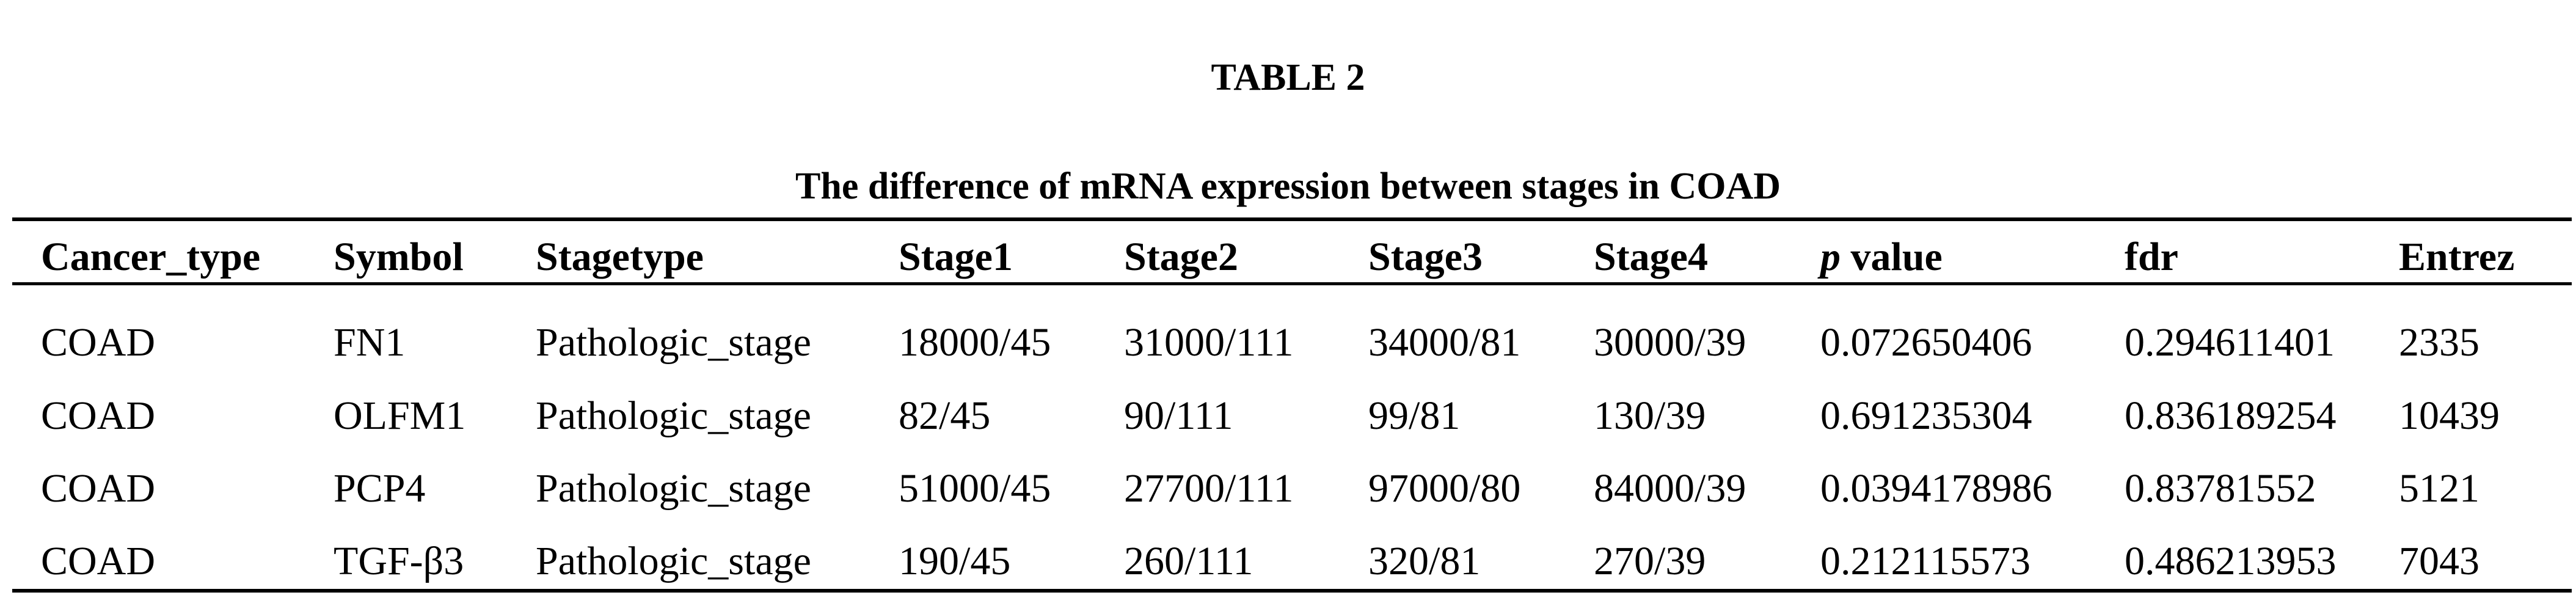 This screenshot has height=595, width=2576. Describe the element at coordinates (1209, 488) in the screenshot. I see `table-cell: 27700/111` at that location.